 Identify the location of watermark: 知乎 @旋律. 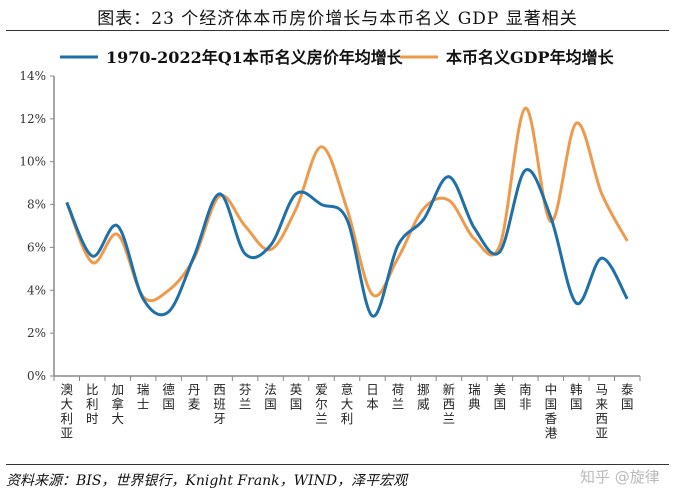
(620, 477).